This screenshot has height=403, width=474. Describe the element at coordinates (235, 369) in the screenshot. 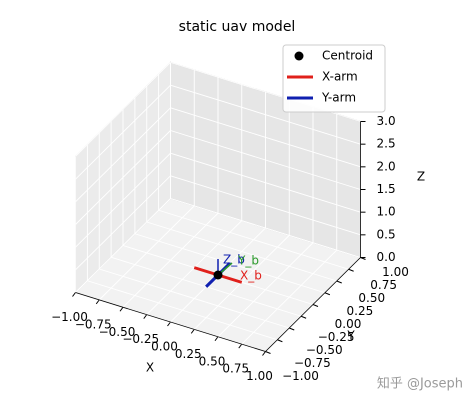

I see `x-tick-label: 0.75` at that location.